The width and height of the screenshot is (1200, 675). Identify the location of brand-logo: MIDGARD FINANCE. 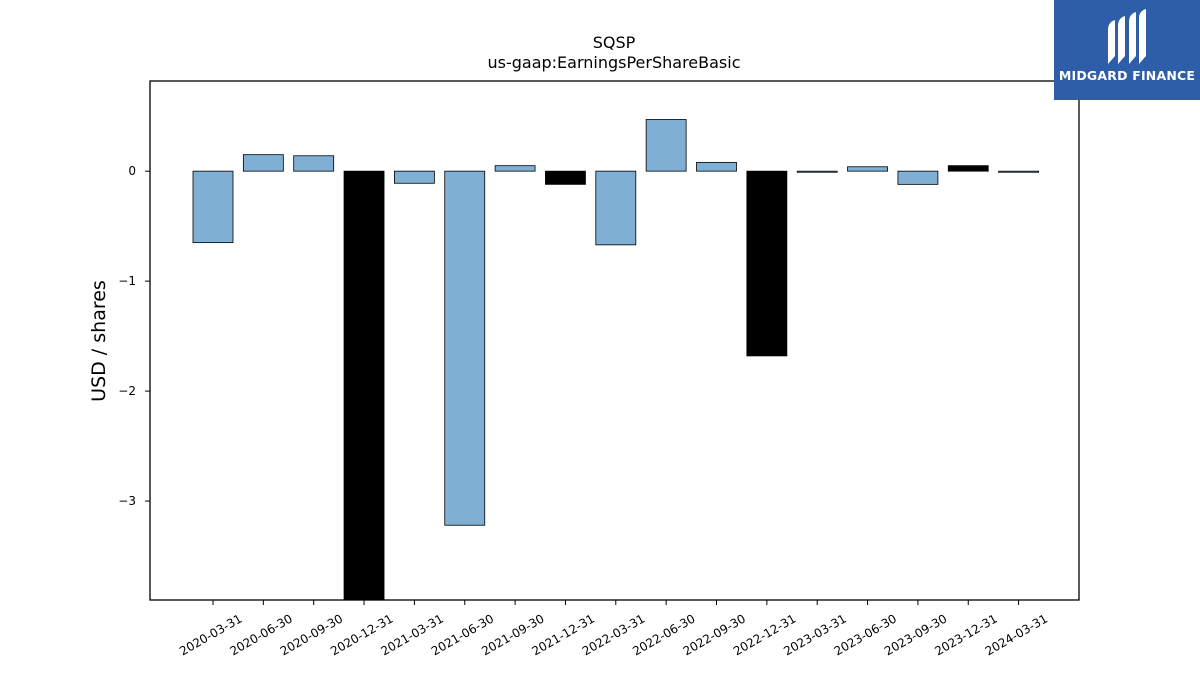
(1127, 50).